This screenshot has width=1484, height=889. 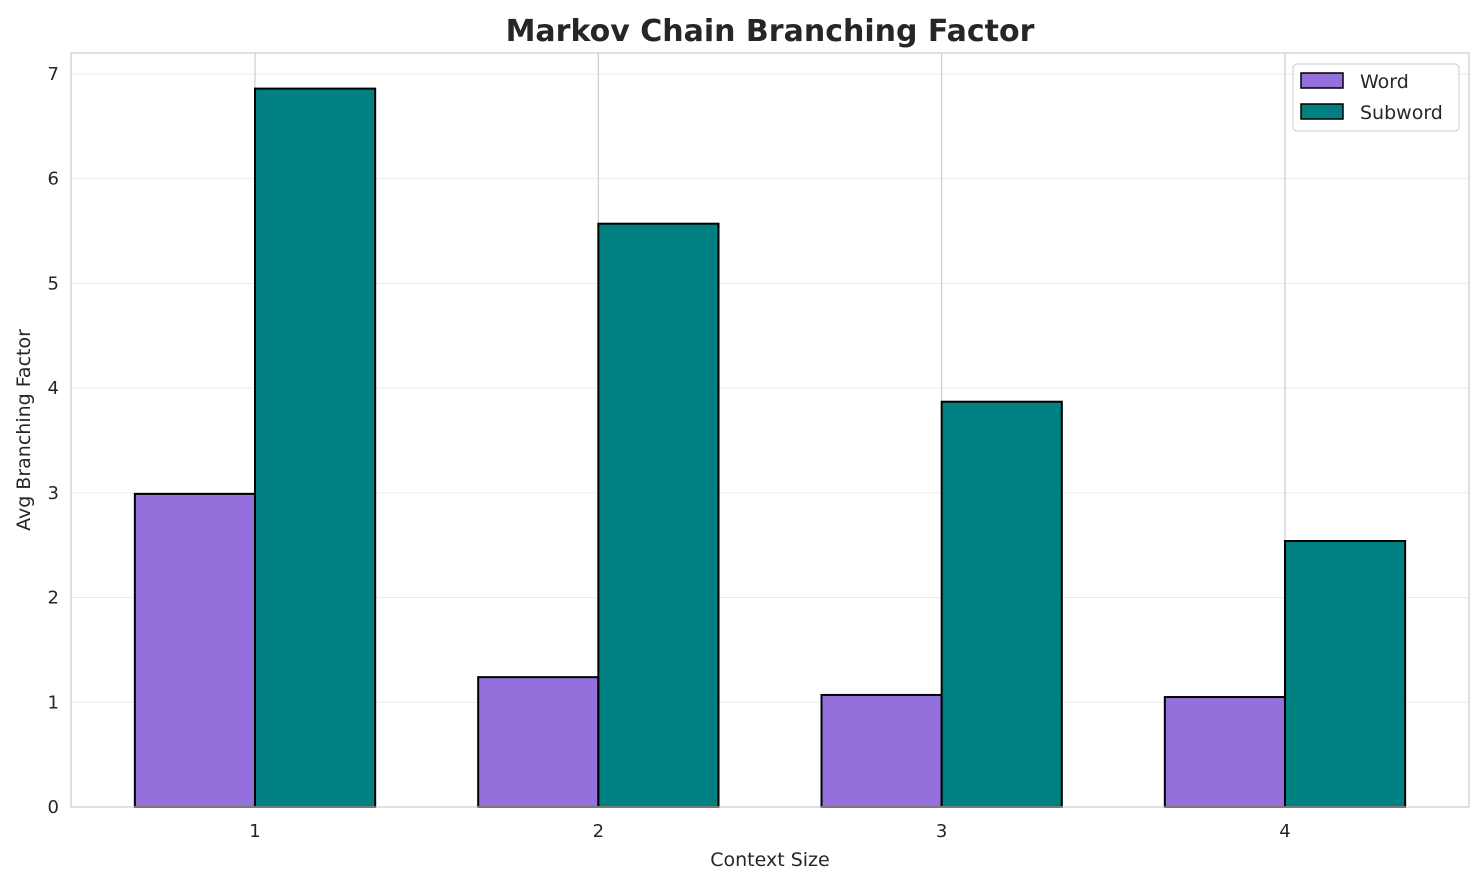 What do you see at coordinates (769, 860) in the screenshot?
I see `x-axis-label: Context Size` at bounding box center [769, 860].